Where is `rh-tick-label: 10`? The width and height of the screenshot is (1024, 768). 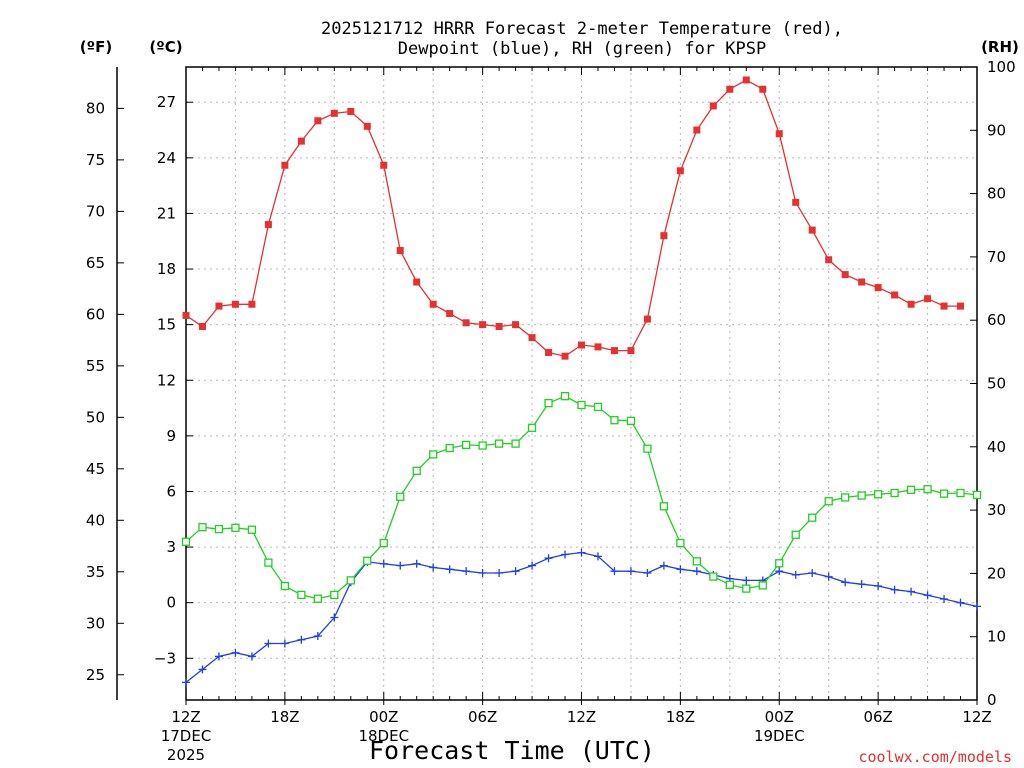 rh-tick-label: 10 is located at coordinates (996, 637).